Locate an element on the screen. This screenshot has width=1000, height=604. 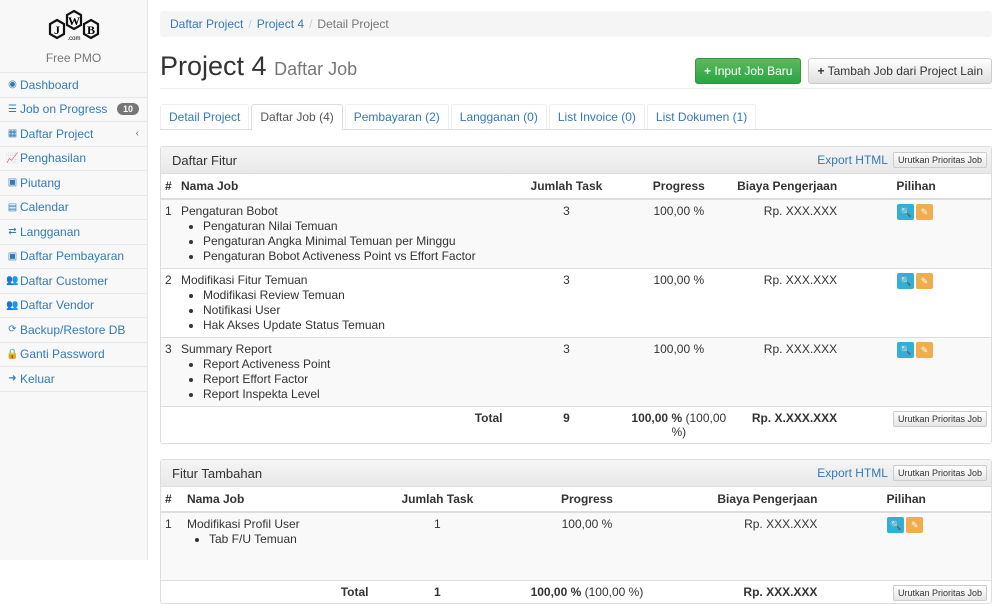
sidebar-item-keluar: ➜ Keluar is located at coordinates (73, 379).